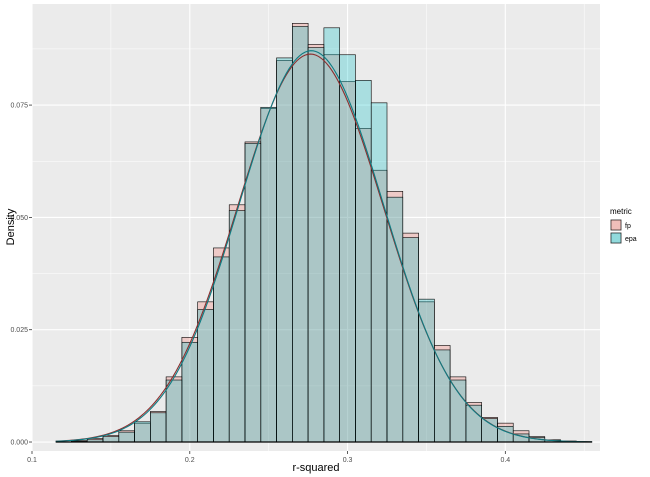 This screenshot has width=650, height=477. I want to click on y-tick-label: 0.025, so click(19, 330).